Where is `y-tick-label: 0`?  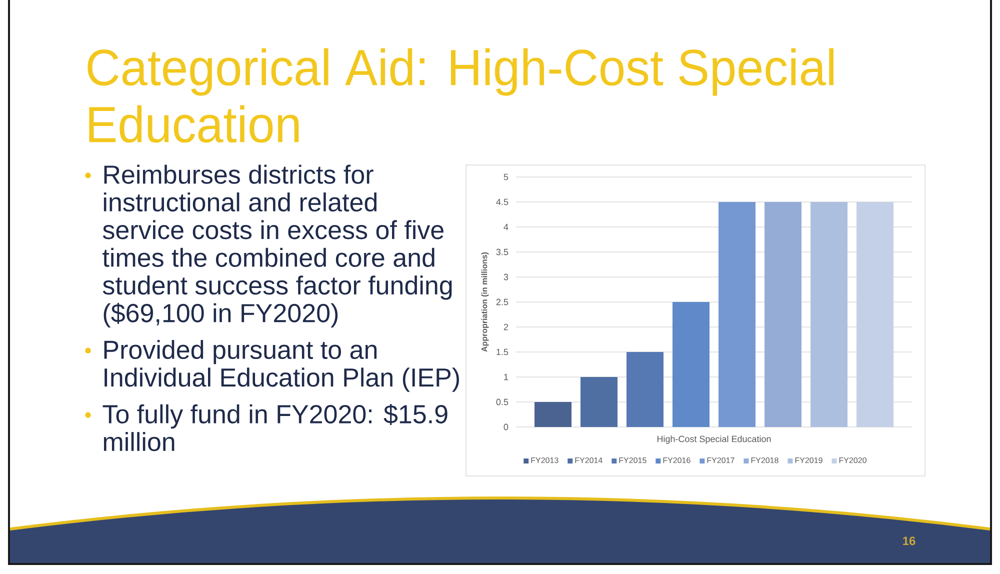
y-tick-label: 0 is located at coordinates (506, 427).